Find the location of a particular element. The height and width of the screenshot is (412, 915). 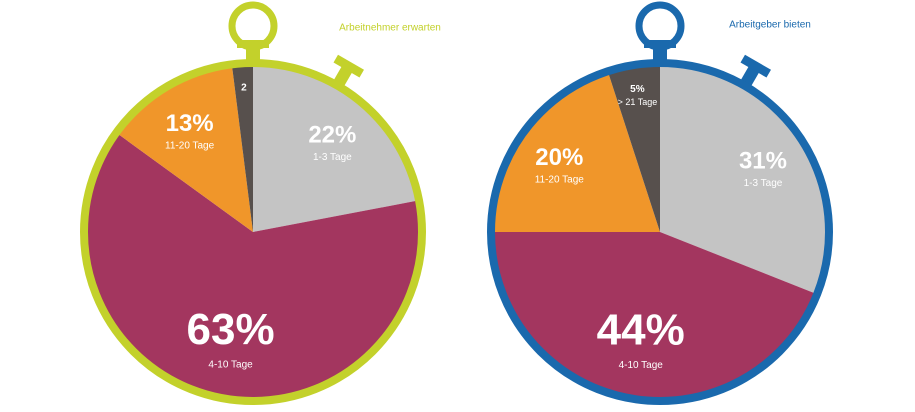

value-label: 2 is located at coordinates (244, 88).